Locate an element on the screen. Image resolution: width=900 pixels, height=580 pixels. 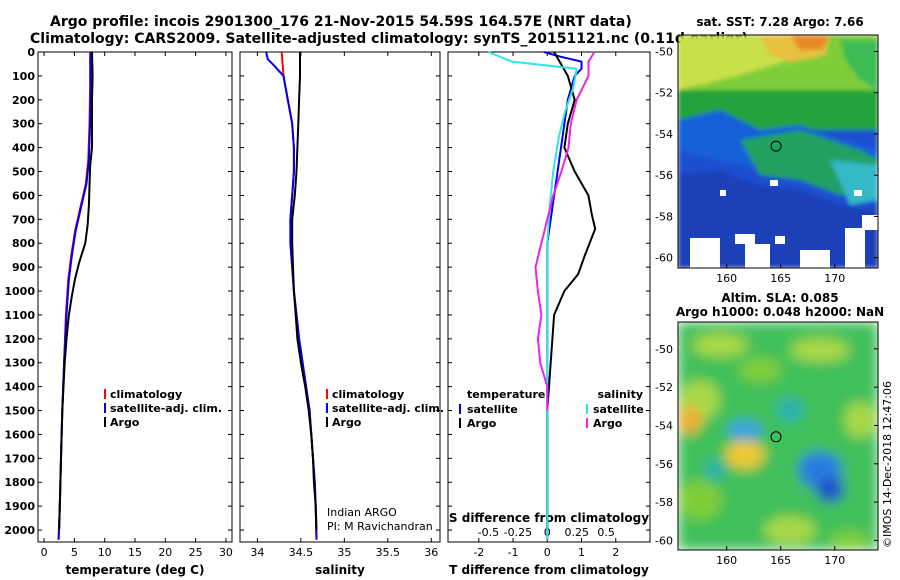
sla-field is located at coordinates (778, 436).